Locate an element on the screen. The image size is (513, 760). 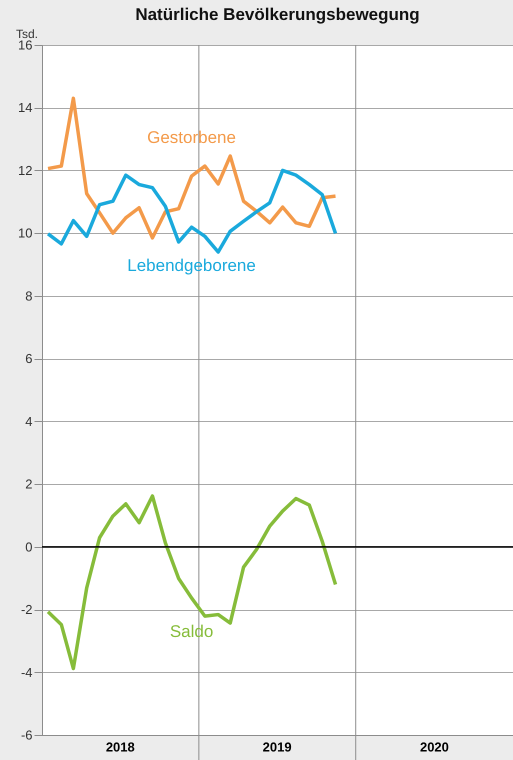
y-tick-label: 12 is located at coordinates (25, 170).